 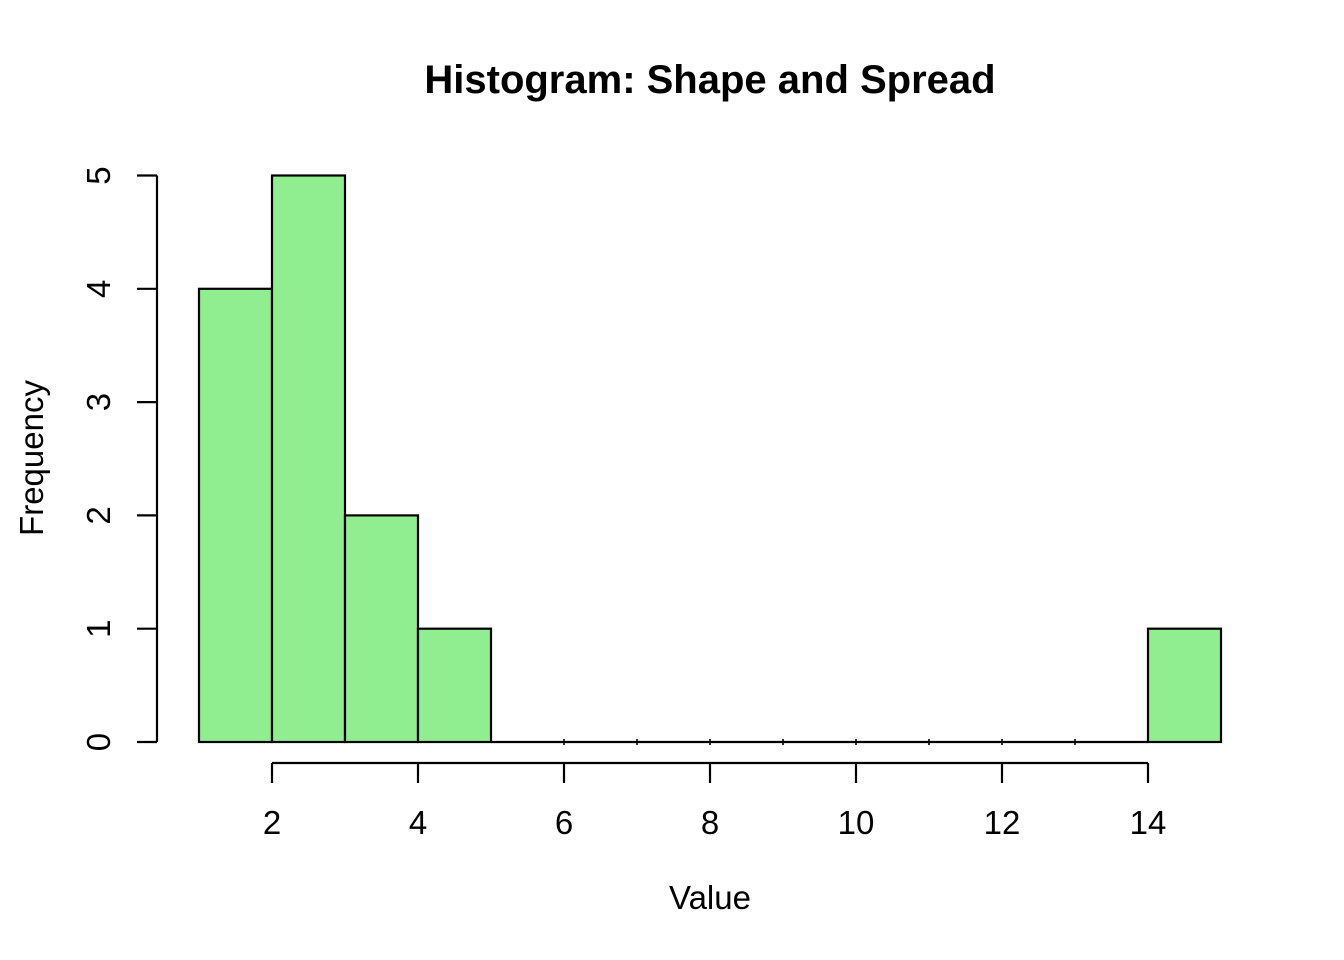 What do you see at coordinates (98, 629) in the screenshot?
I see `y-tick-label: 1` at bounding box center [98, 629].